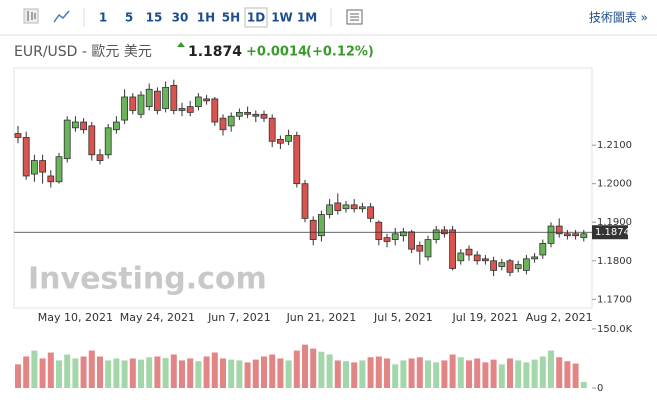 The height and width of the screenshot is (409, 657). Describe the element at coordinates (354, 17) in the screenshot. I see `settings-icon` at that location.